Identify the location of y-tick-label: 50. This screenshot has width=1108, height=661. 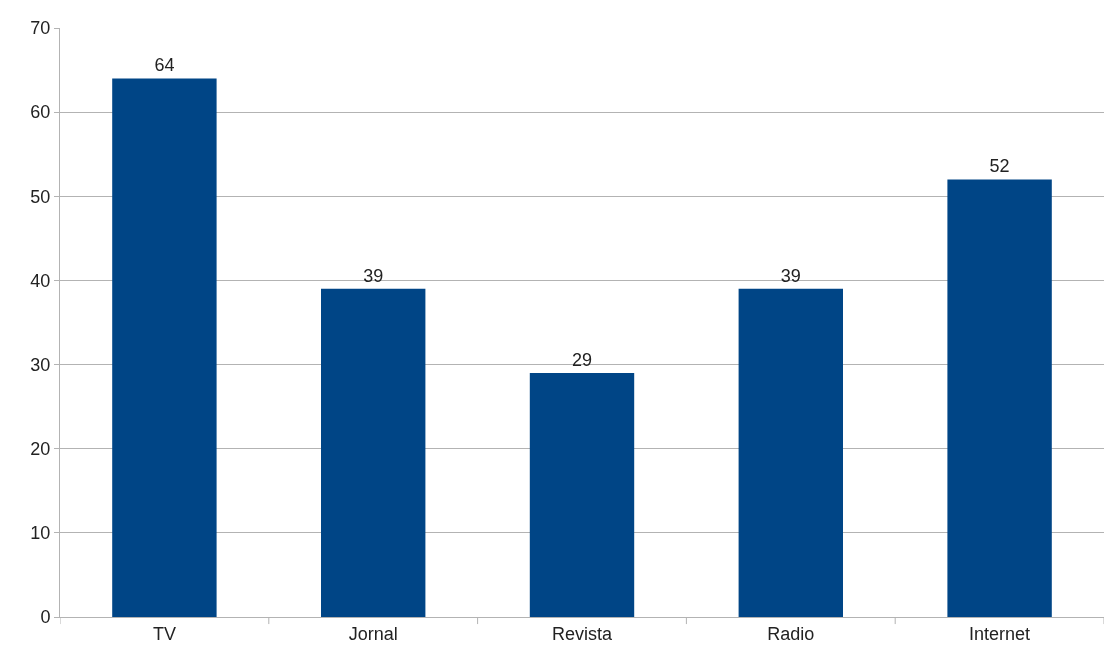
(40, 196).